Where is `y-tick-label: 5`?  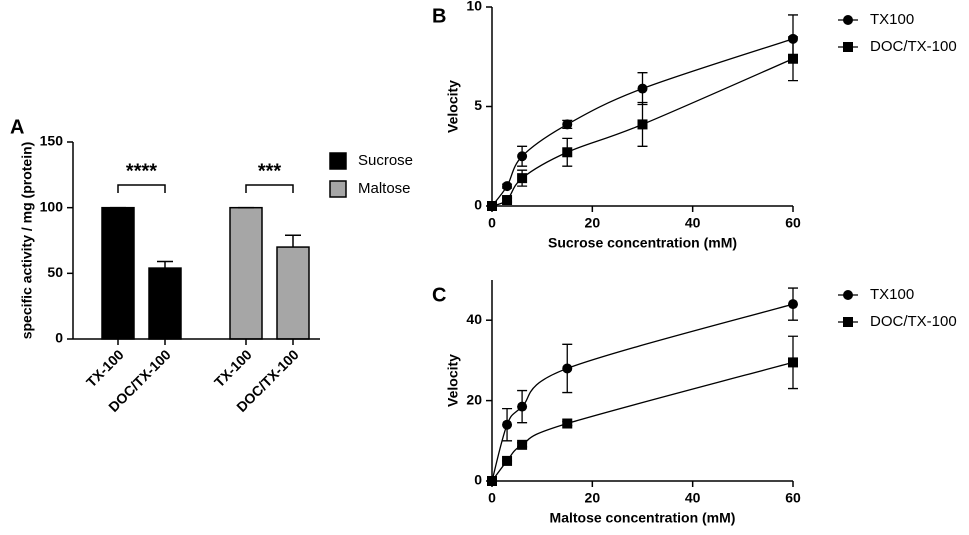 y-tick-label: 5 is located at coordinates (478, 105).